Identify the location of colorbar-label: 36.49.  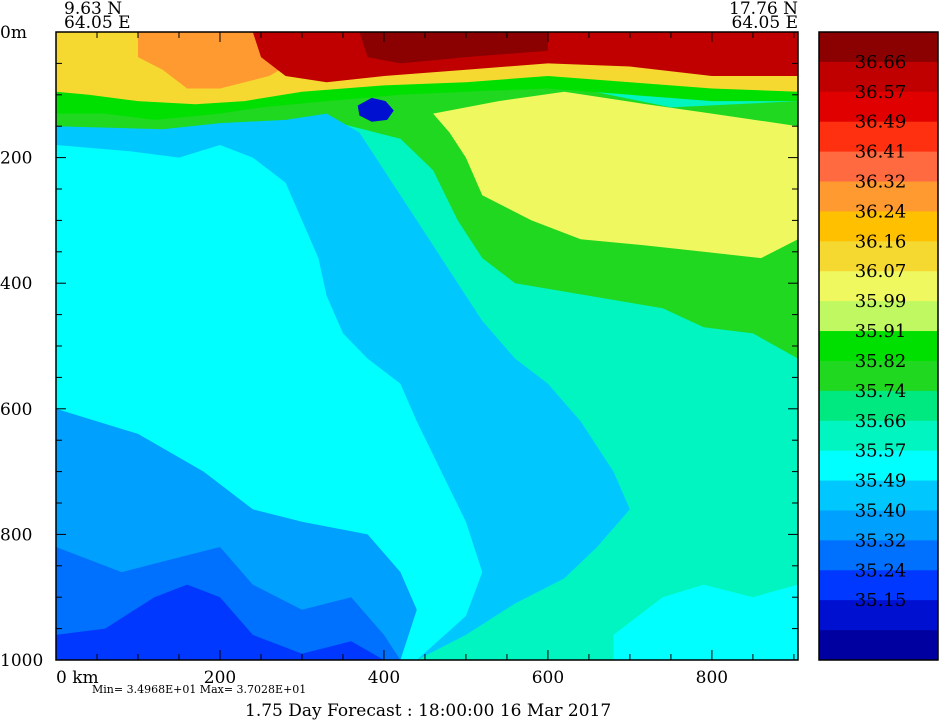
(881, 122).